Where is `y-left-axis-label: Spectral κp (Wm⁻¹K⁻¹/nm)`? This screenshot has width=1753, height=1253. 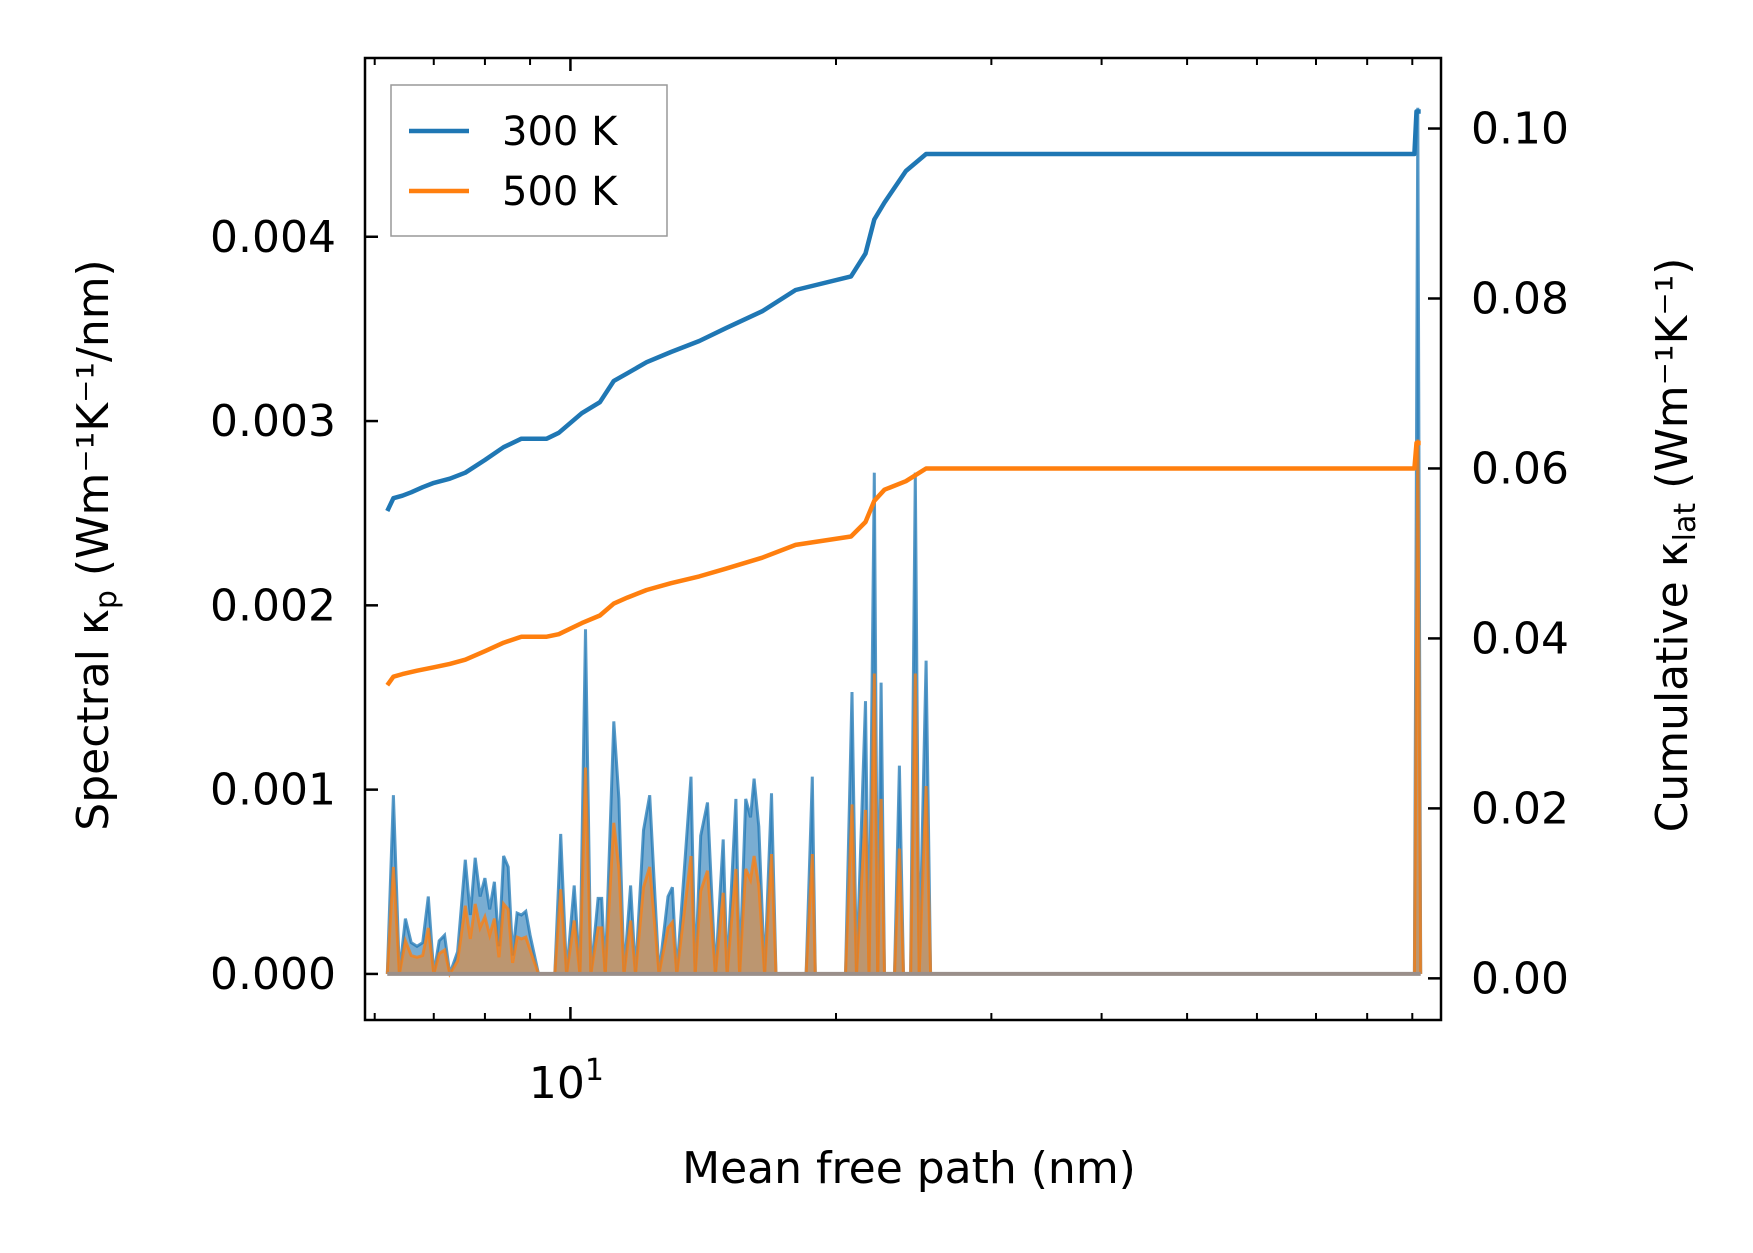 y-left-axis-label: Spectral κp (Wm⁻¹K⁻¹/nm) is located at coordinates (96, 544).